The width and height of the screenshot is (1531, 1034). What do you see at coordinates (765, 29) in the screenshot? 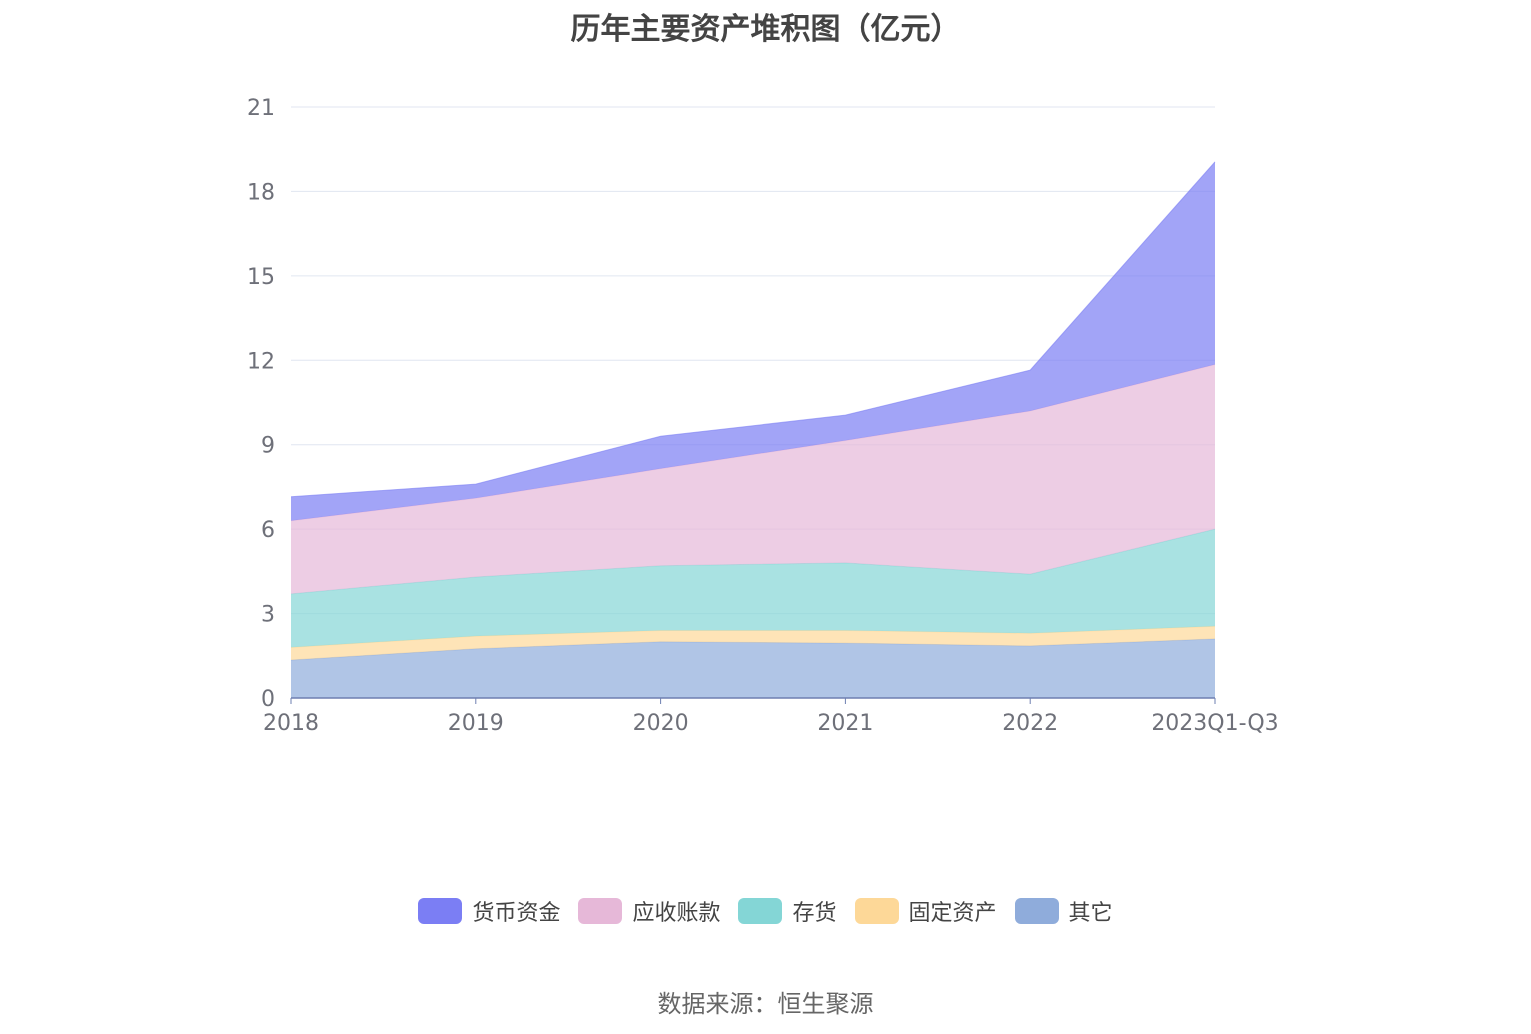
I see `chart-title: 历年主要资产堆积图（亿元）` at bounding box center [765, 29].